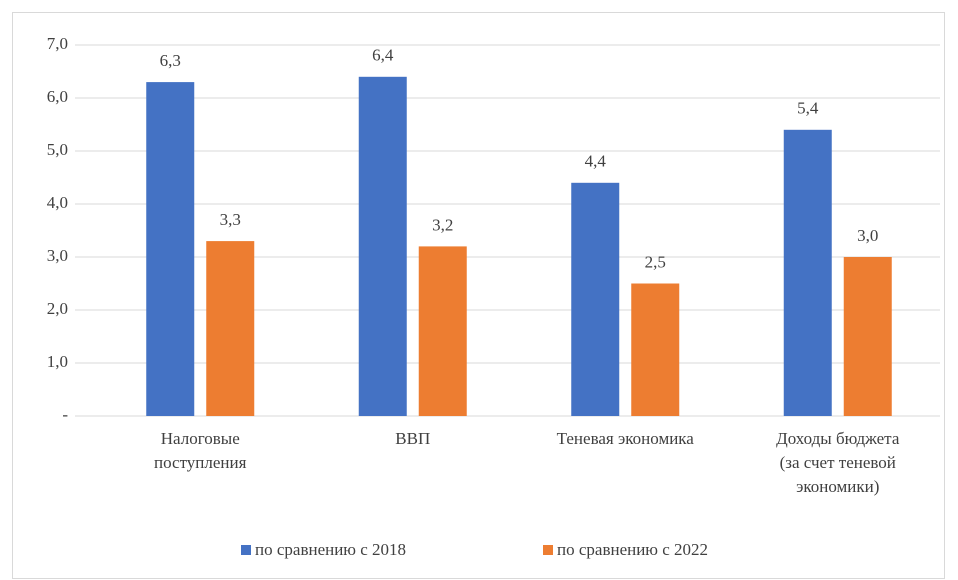 The width and height of the screenshot is (958, 580). Describe the element at coordinates (632, 549) in the screenshot. I see `legend-label: по сравнению с 2022` at that location.